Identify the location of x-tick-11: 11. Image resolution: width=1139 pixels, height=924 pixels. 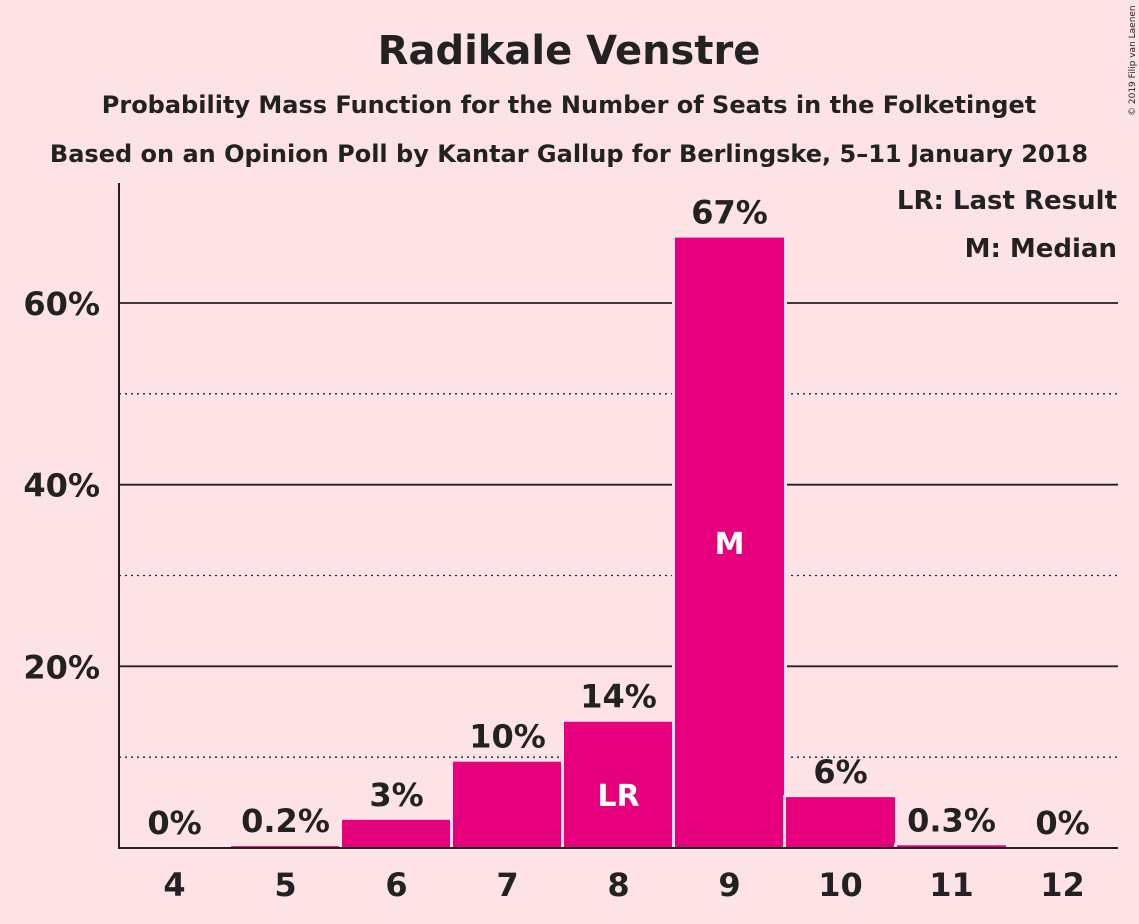
(951, 885).